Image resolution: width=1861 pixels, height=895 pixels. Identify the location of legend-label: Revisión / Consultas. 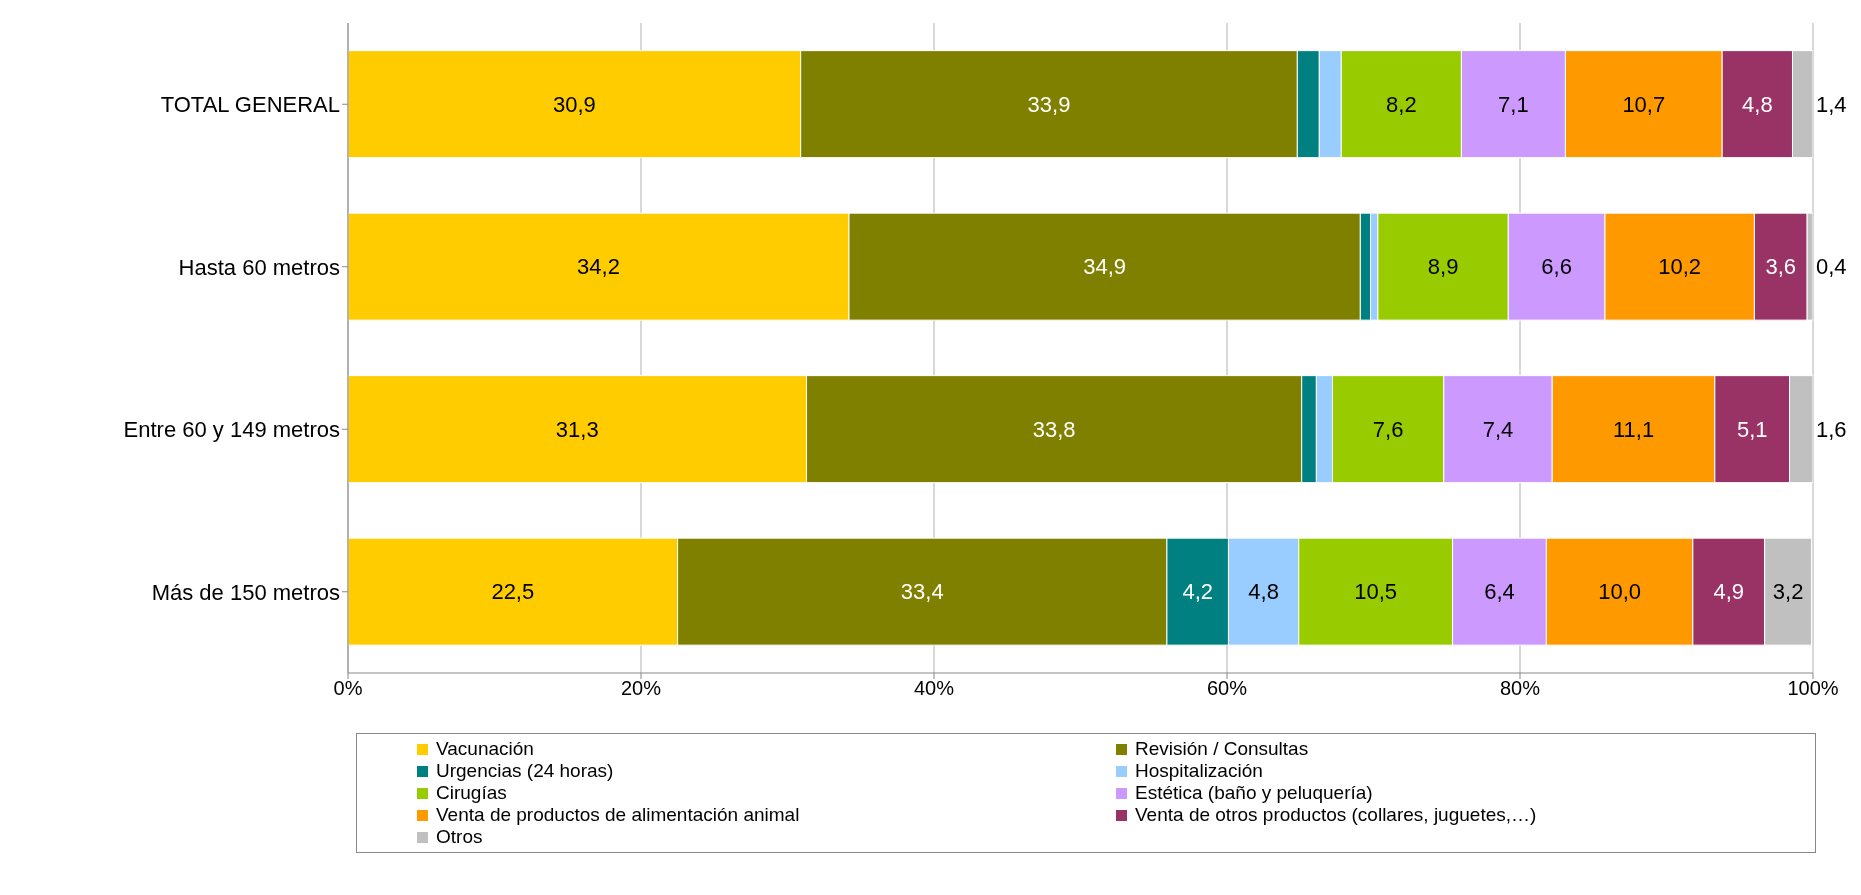
(1222, 749).